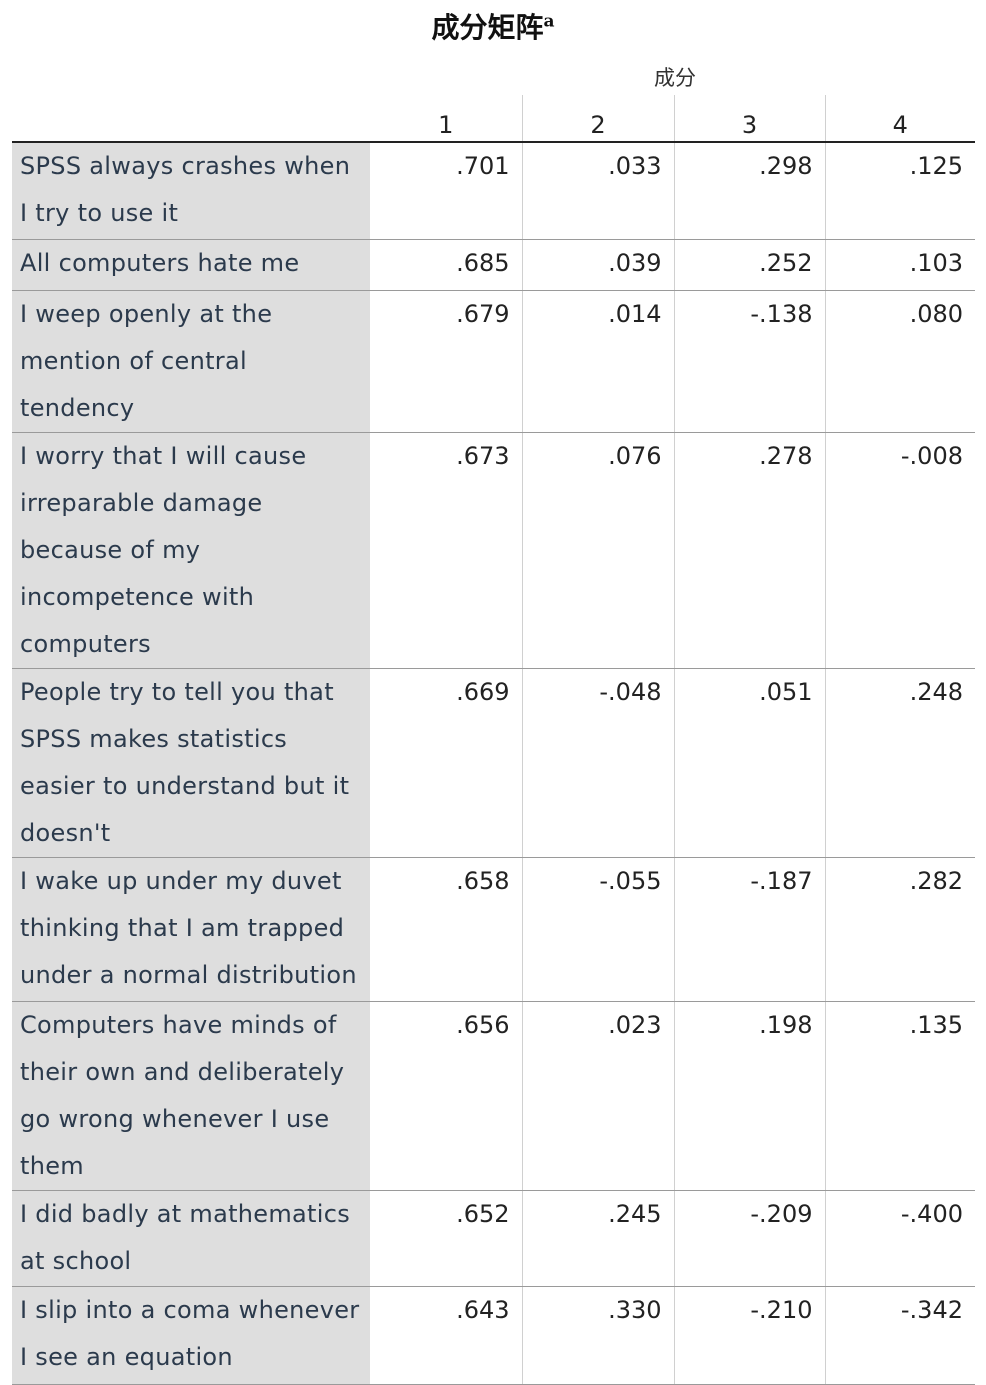  Describe the element at coordinates (597, 1096) in the screenshot. I see `value-cell: .023` at that location.